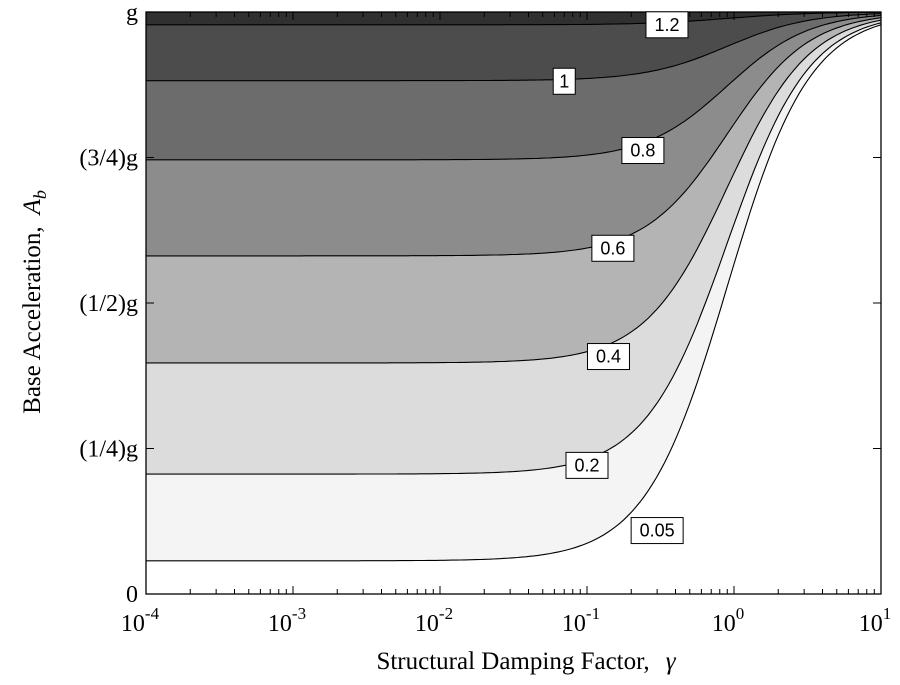 The width and height of the screenshot is (900, 685). What do you see at coordinates (434, 620) in the screenshot?
I see `x-tick-label: 10⁻²` at bounding box center [434, 620].